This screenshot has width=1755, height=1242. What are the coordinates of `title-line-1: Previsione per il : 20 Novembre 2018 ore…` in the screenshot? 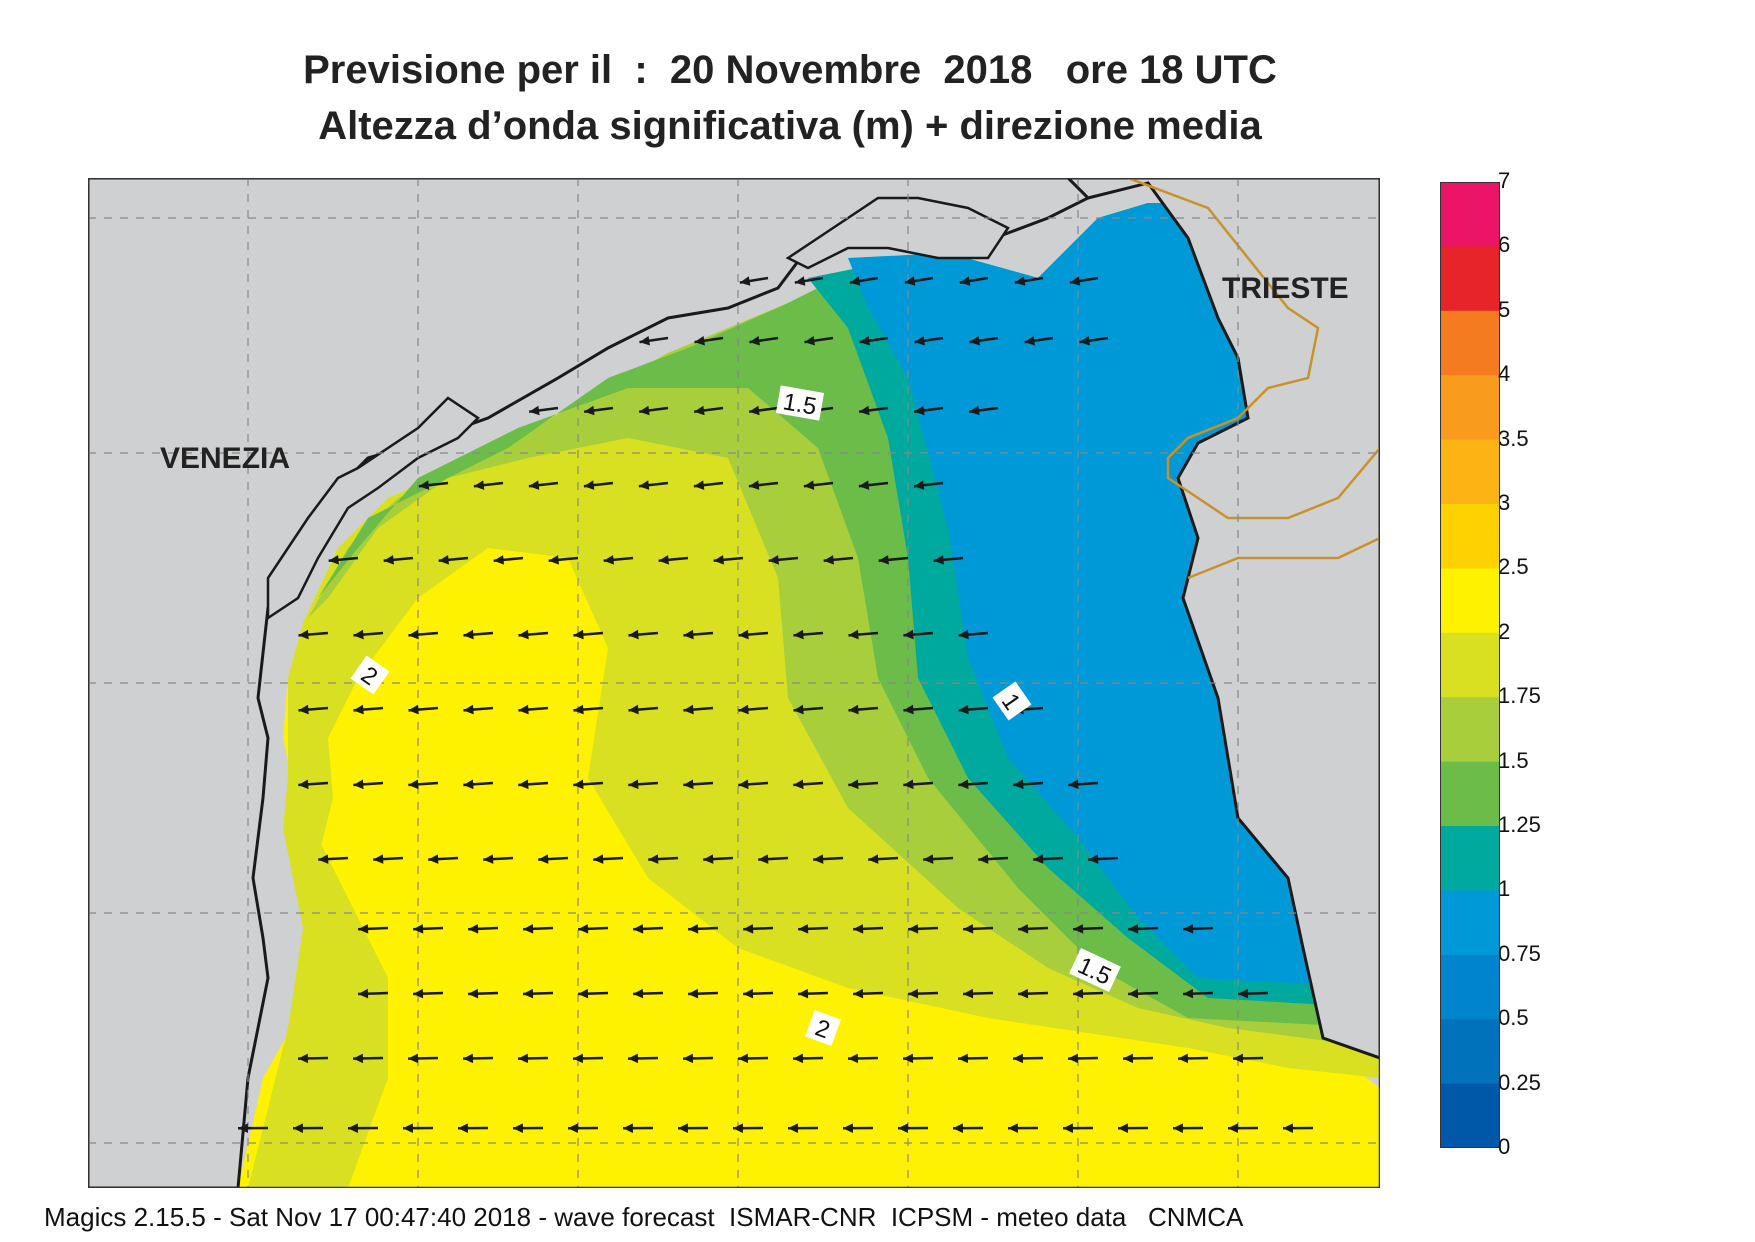 It's located at (790, 70).